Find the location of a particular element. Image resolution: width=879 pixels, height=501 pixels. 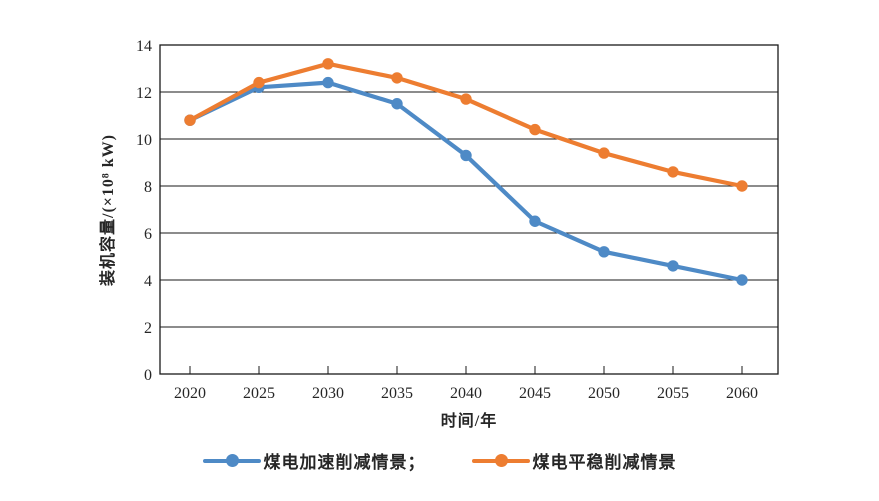

legend-entry-steady: 煤电平稳削减情景 is located at coordinates (574, 460).